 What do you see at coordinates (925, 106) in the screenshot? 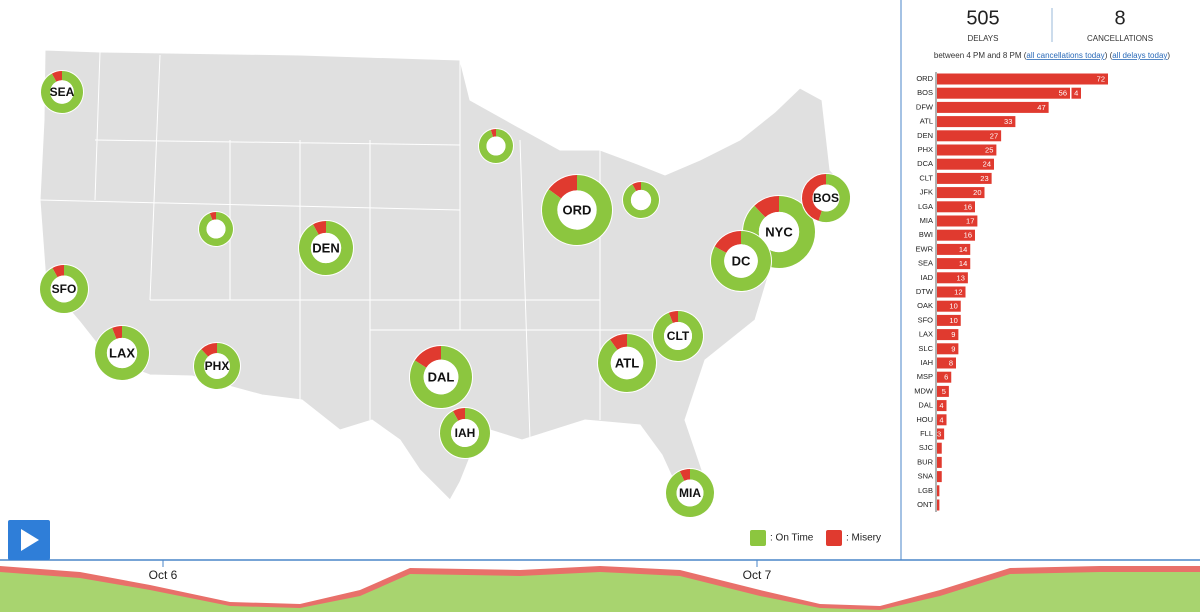
I see `bar-airport: DFW` at bounding box center [925, 106].